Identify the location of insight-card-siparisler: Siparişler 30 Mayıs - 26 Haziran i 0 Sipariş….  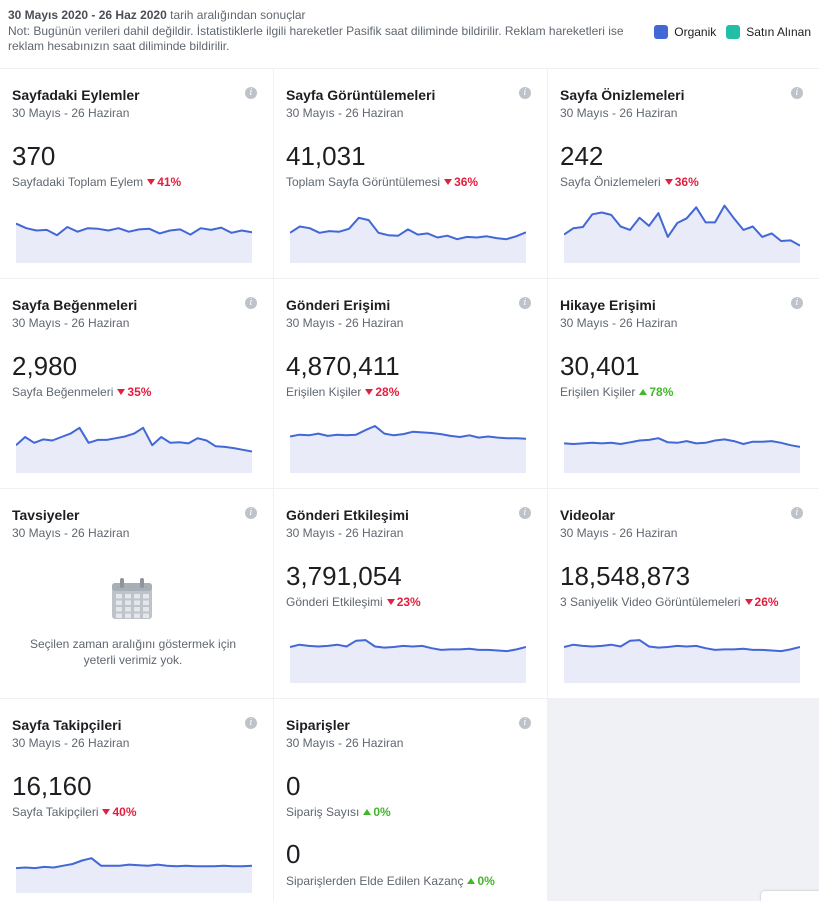
(410, 800).